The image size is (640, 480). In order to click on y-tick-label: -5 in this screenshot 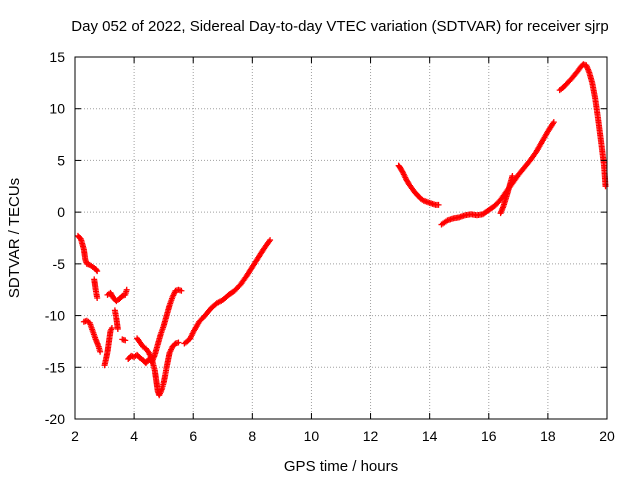, I will do `click(59, 264)`.